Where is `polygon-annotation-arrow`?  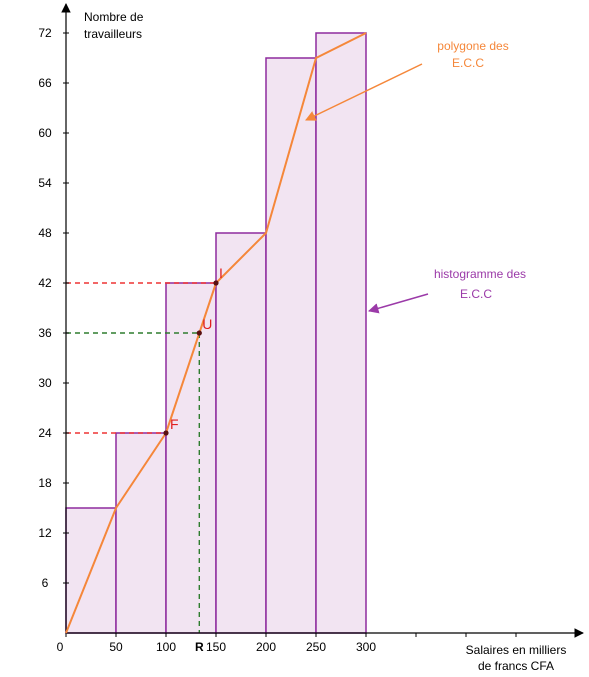
polygon-annotation-arrow is located at coordinates (364, 92).